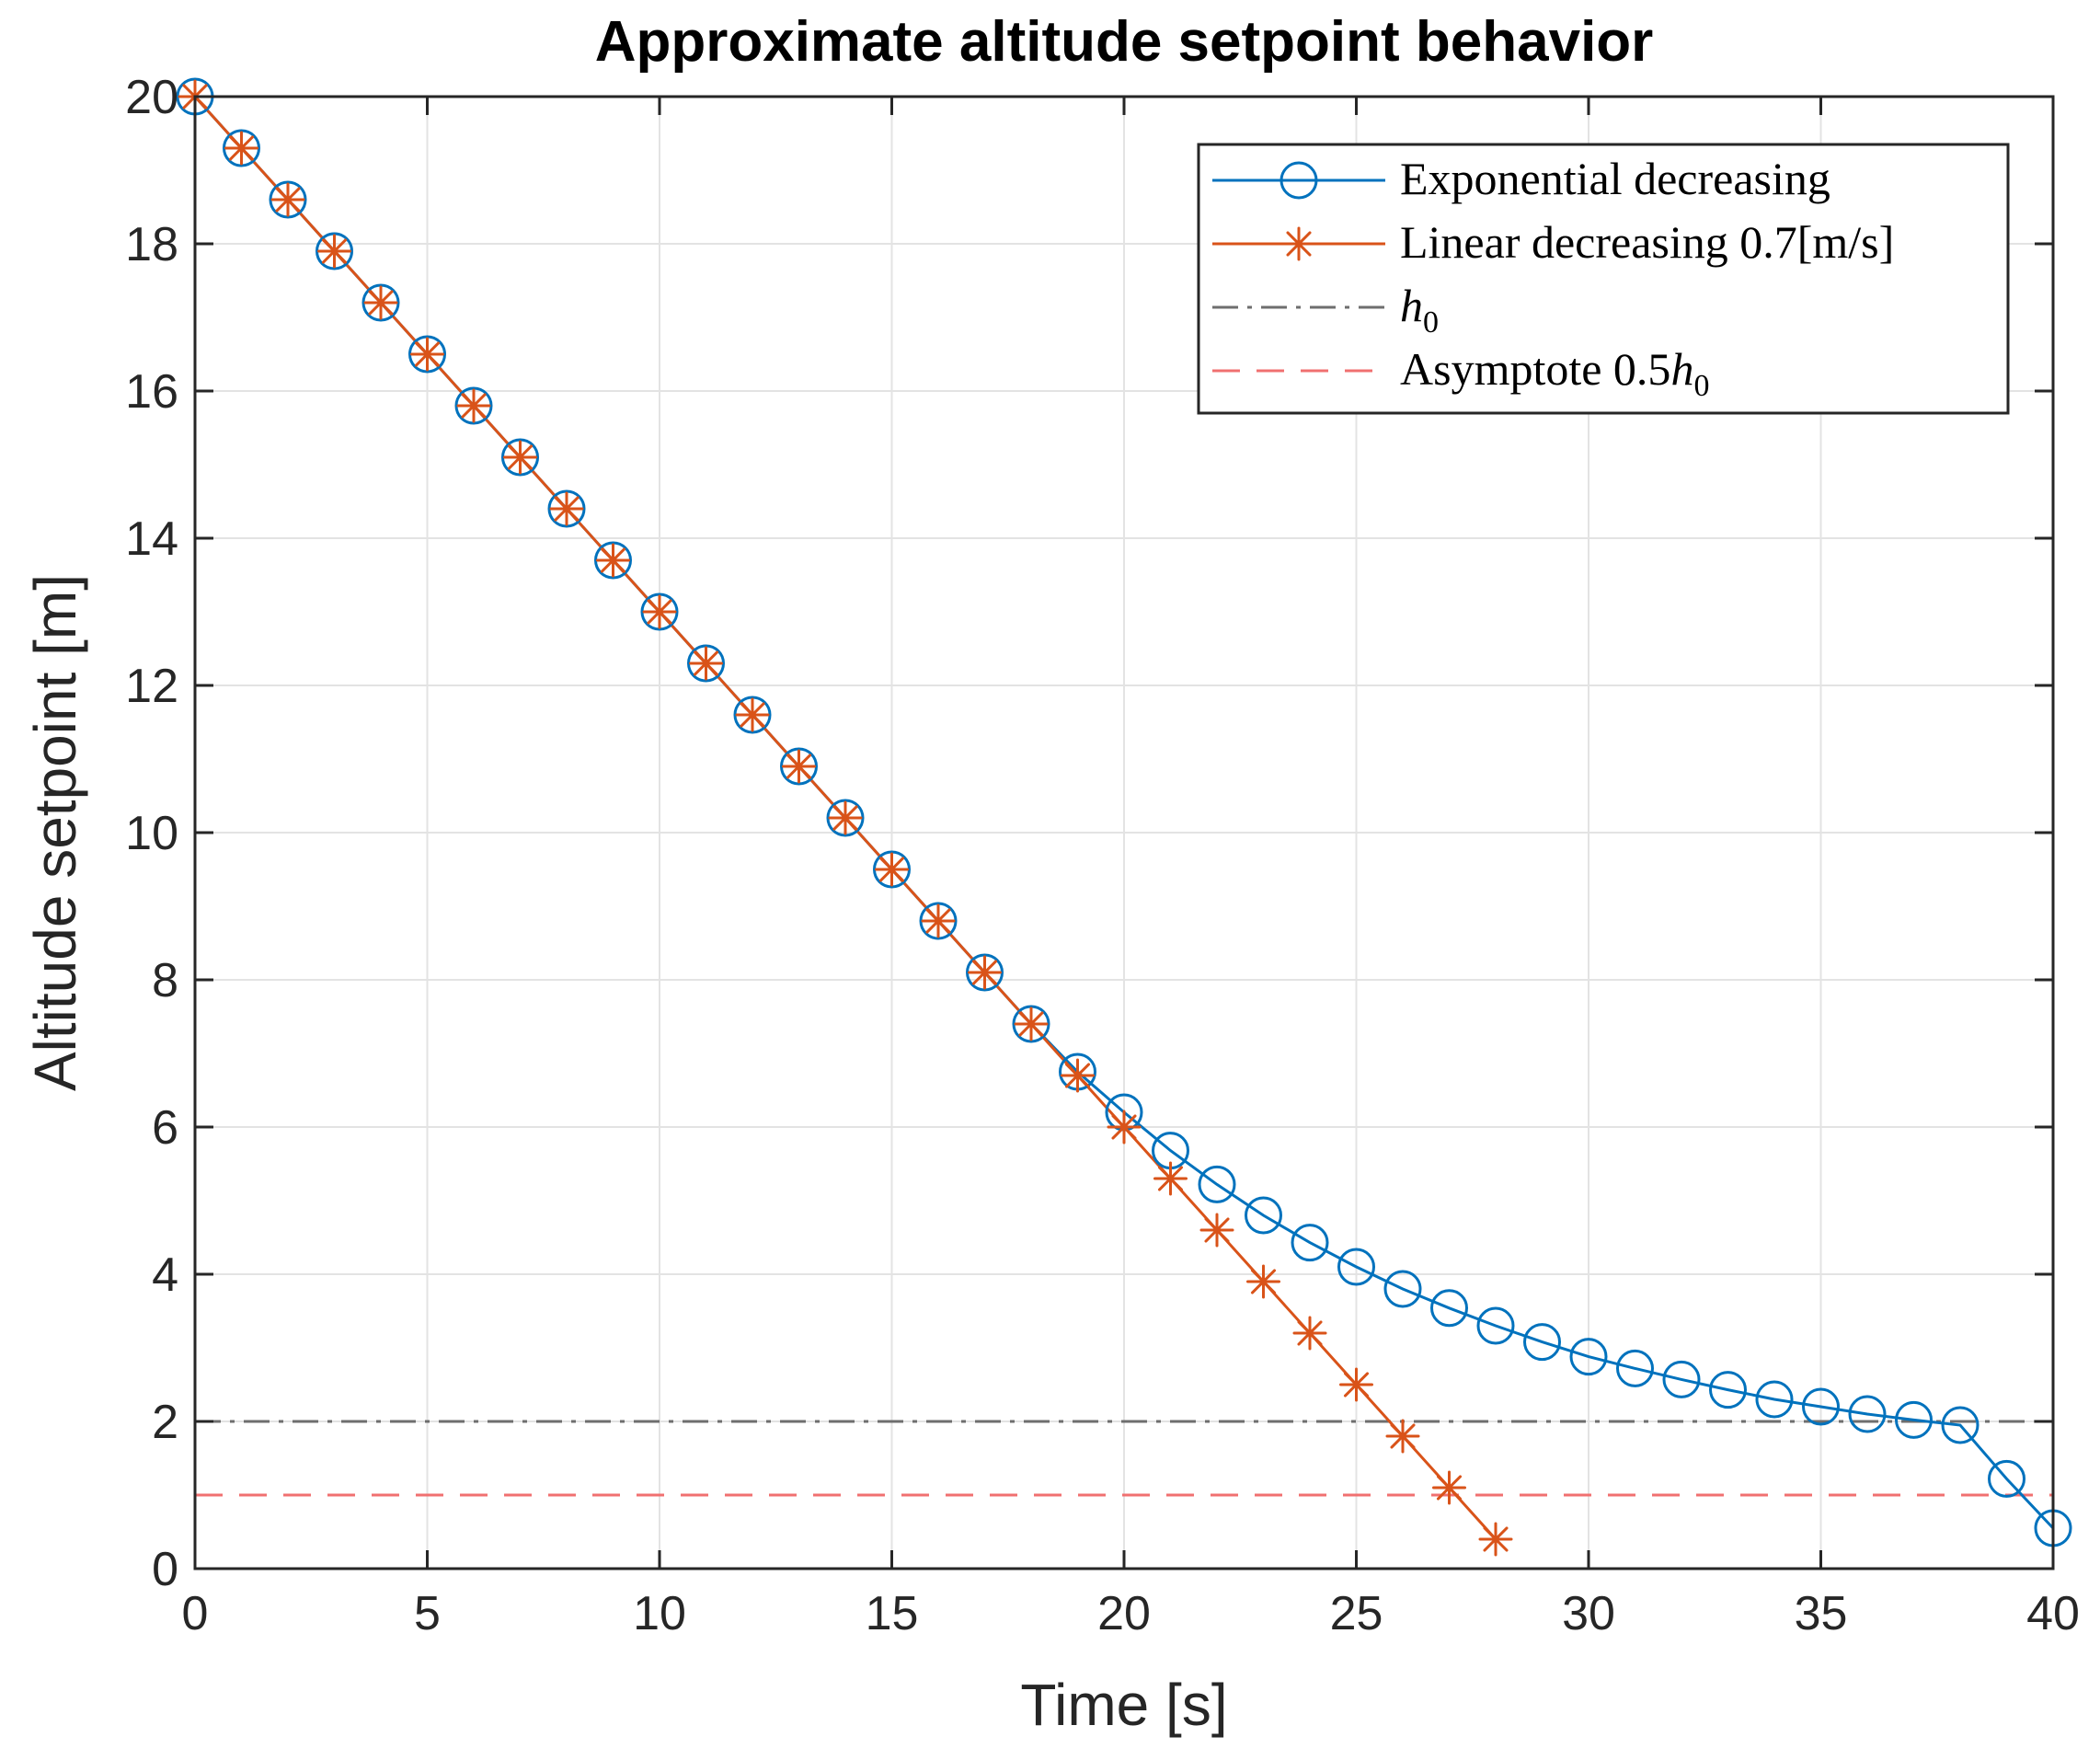 This screenshot has height=1760, width=2100. Describe the element at coordinates (151, 244) in the screenshot. I see `y-tick-label: 18` at that location.